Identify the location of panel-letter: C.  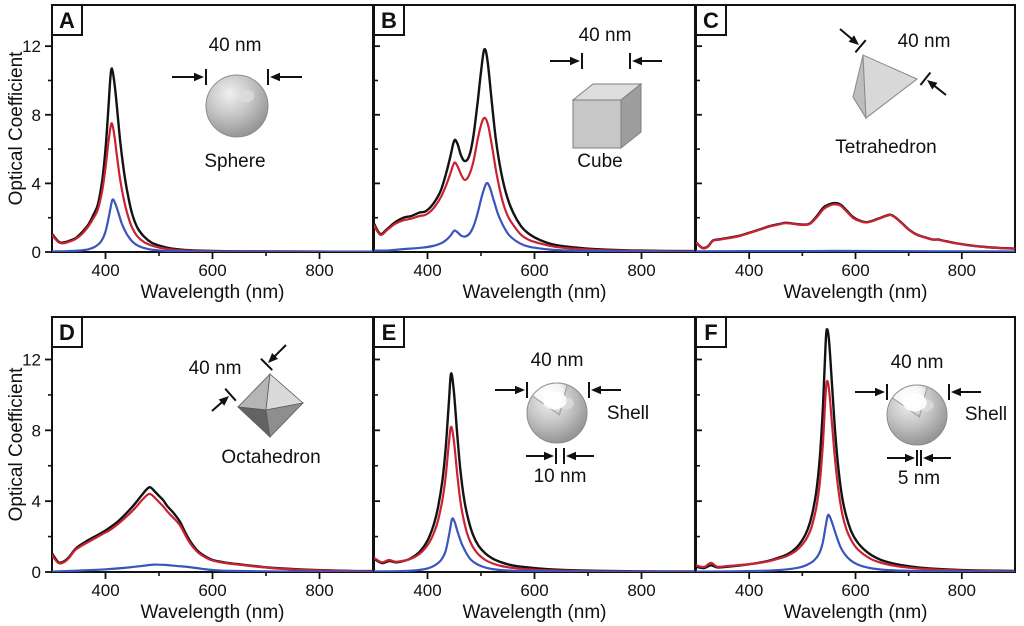
(711, 20).